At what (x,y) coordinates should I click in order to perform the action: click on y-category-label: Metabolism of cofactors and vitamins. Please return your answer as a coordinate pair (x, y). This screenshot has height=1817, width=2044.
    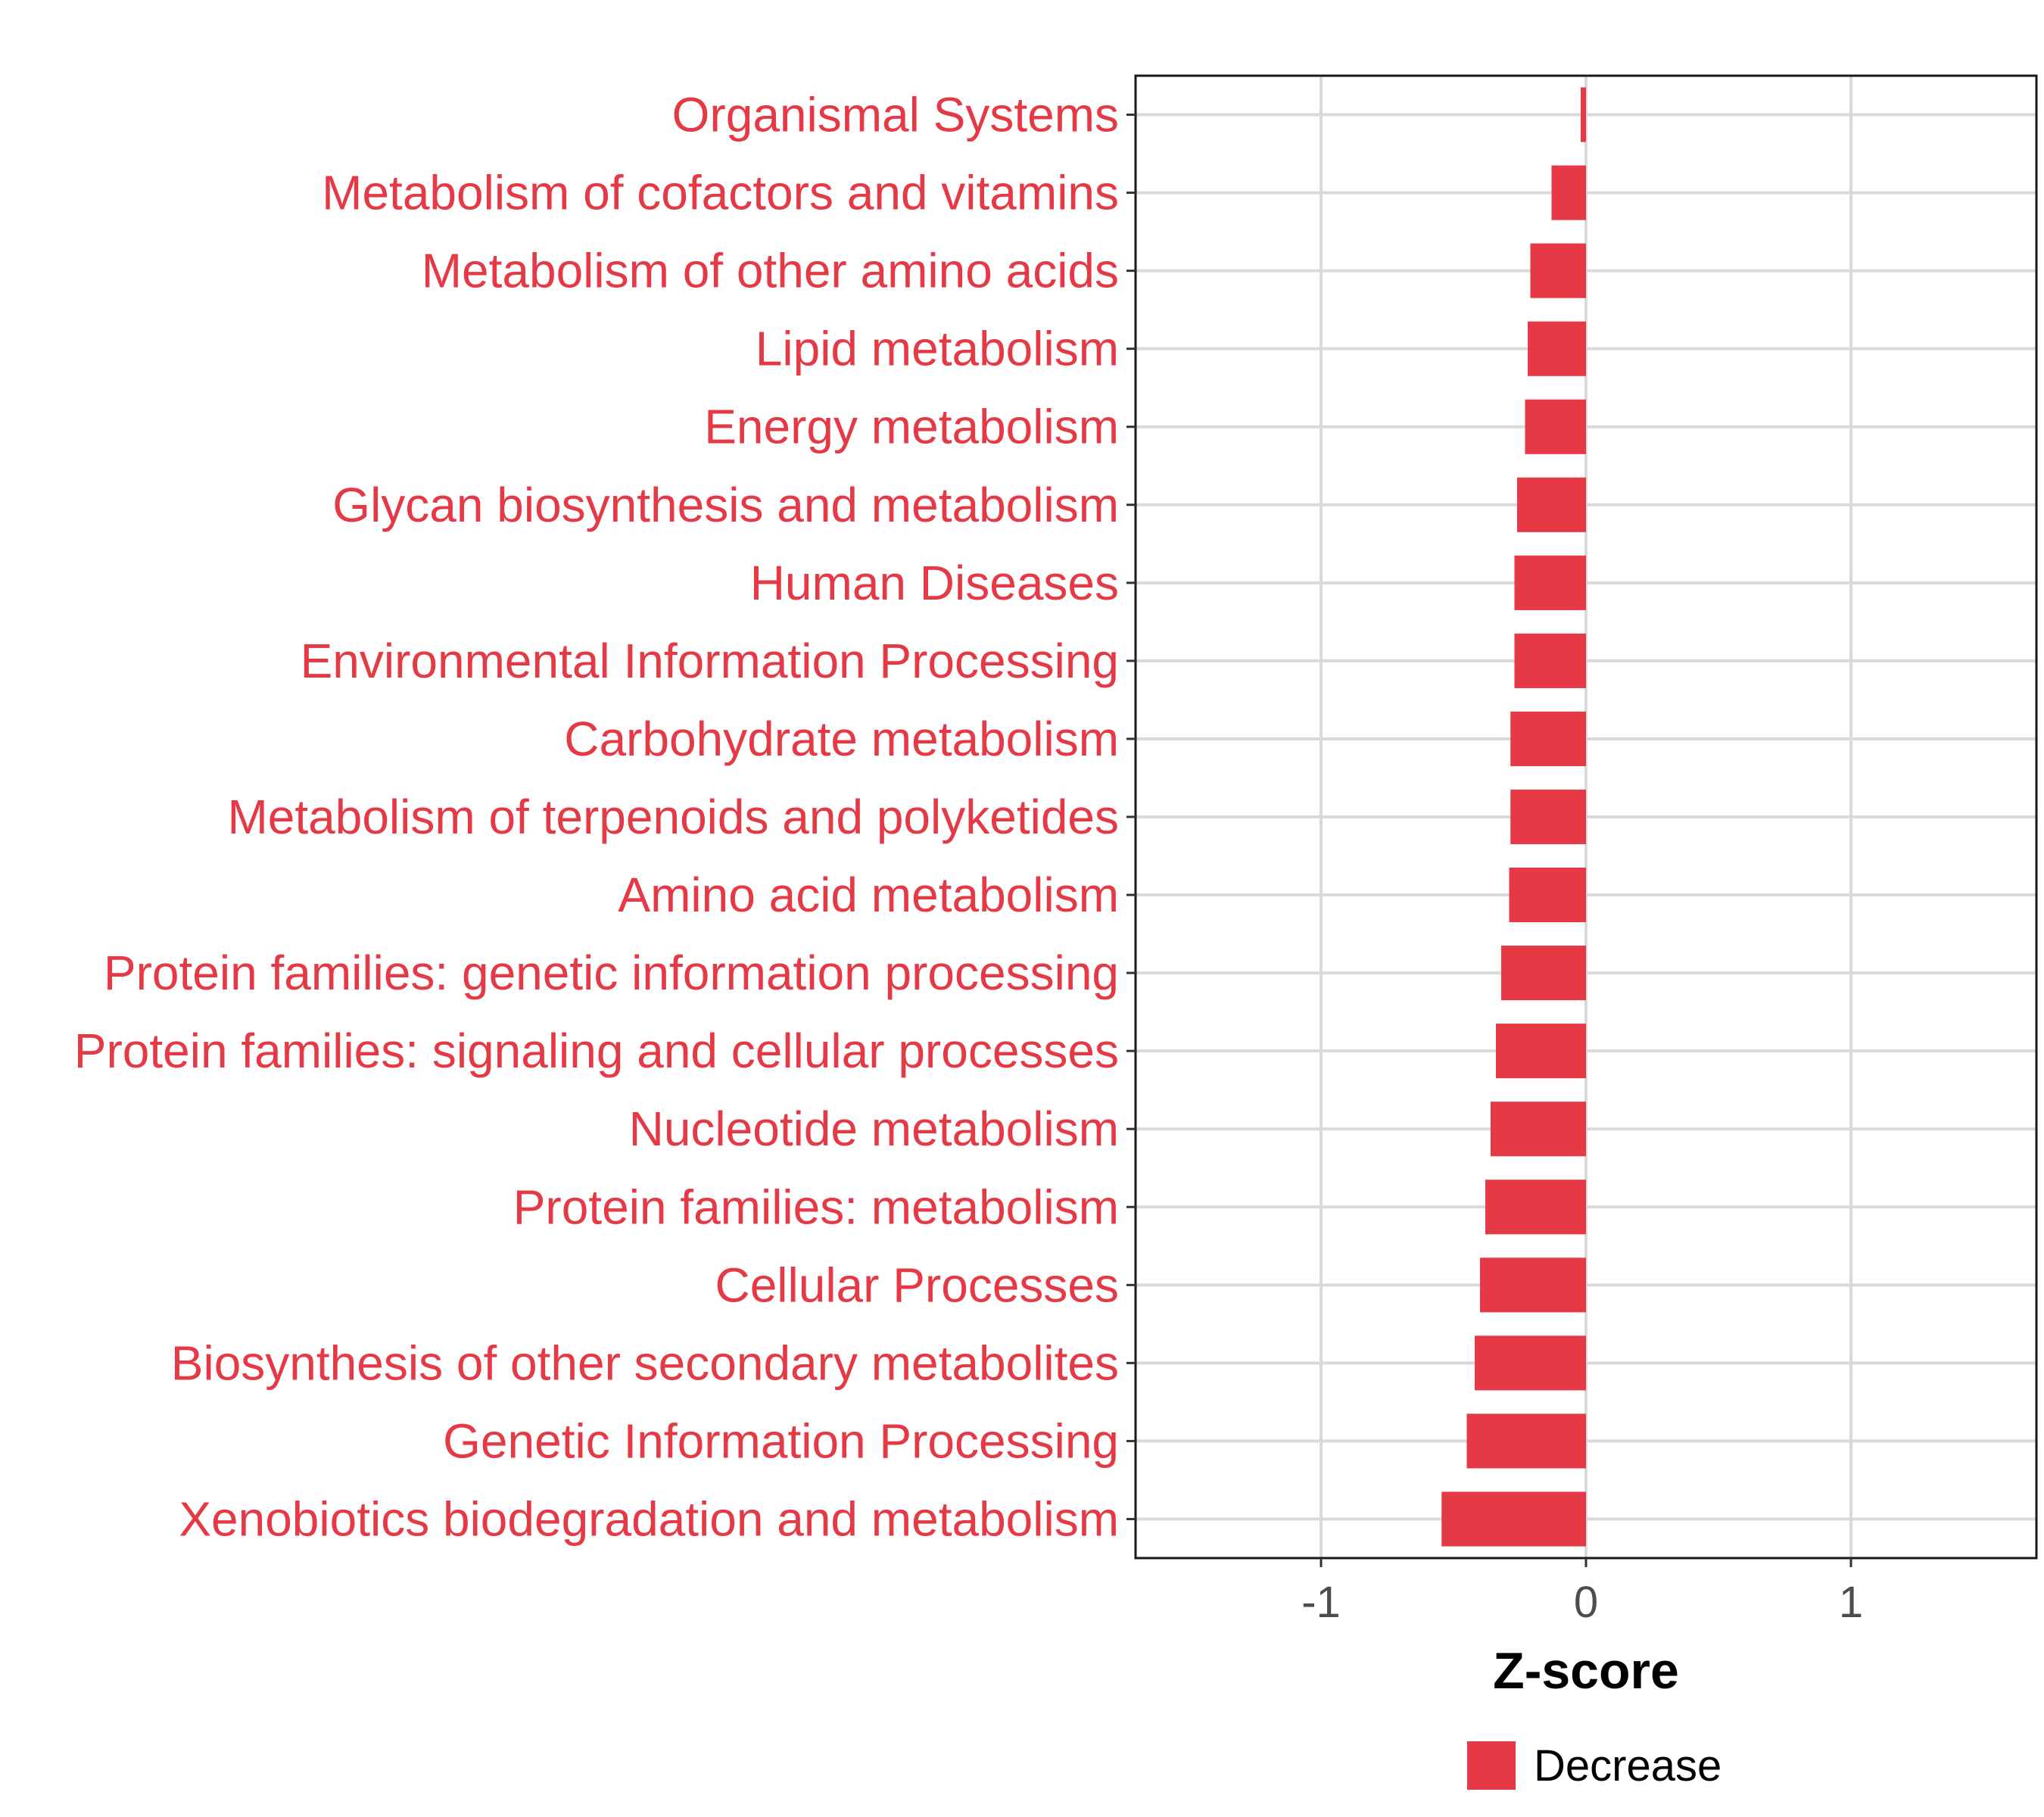
    Looking at the image, I should click on (720, 193).